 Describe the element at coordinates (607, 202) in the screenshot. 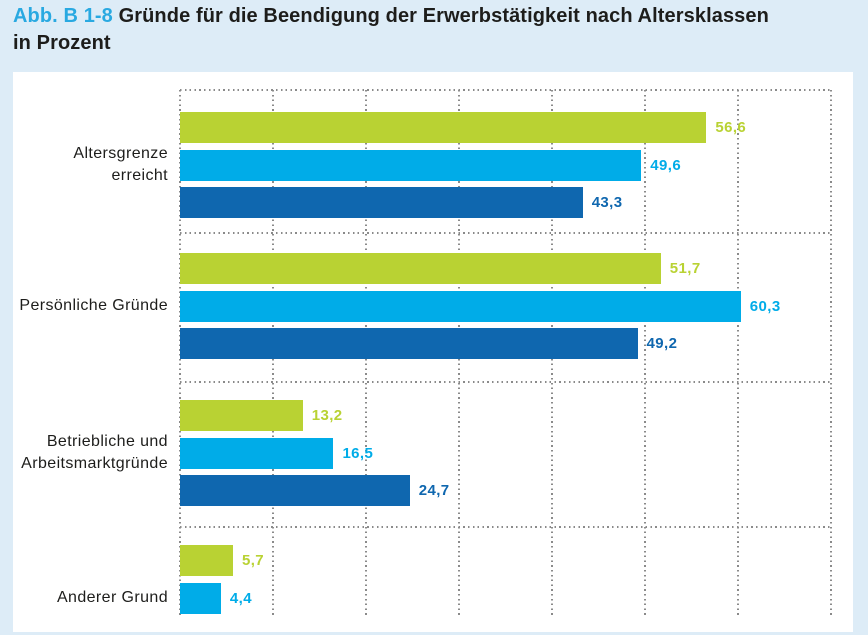

I see `bar-value-label: 43,3` at that location.